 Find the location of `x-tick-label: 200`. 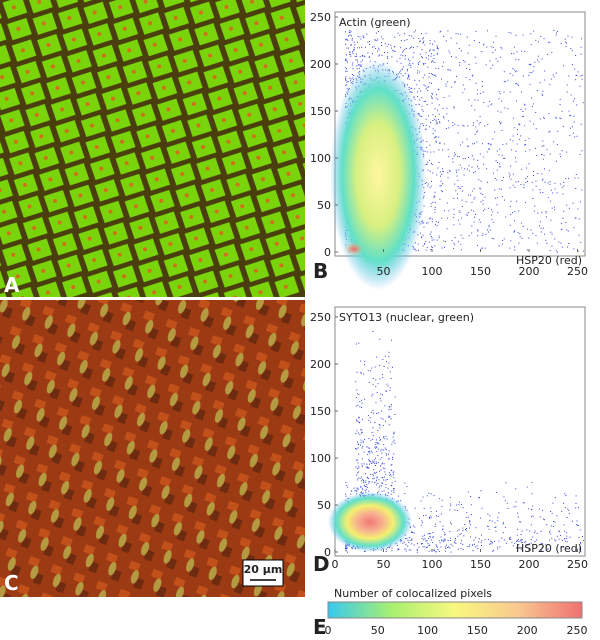

x-tick-label: 200 is located at coordinates (529, 564).